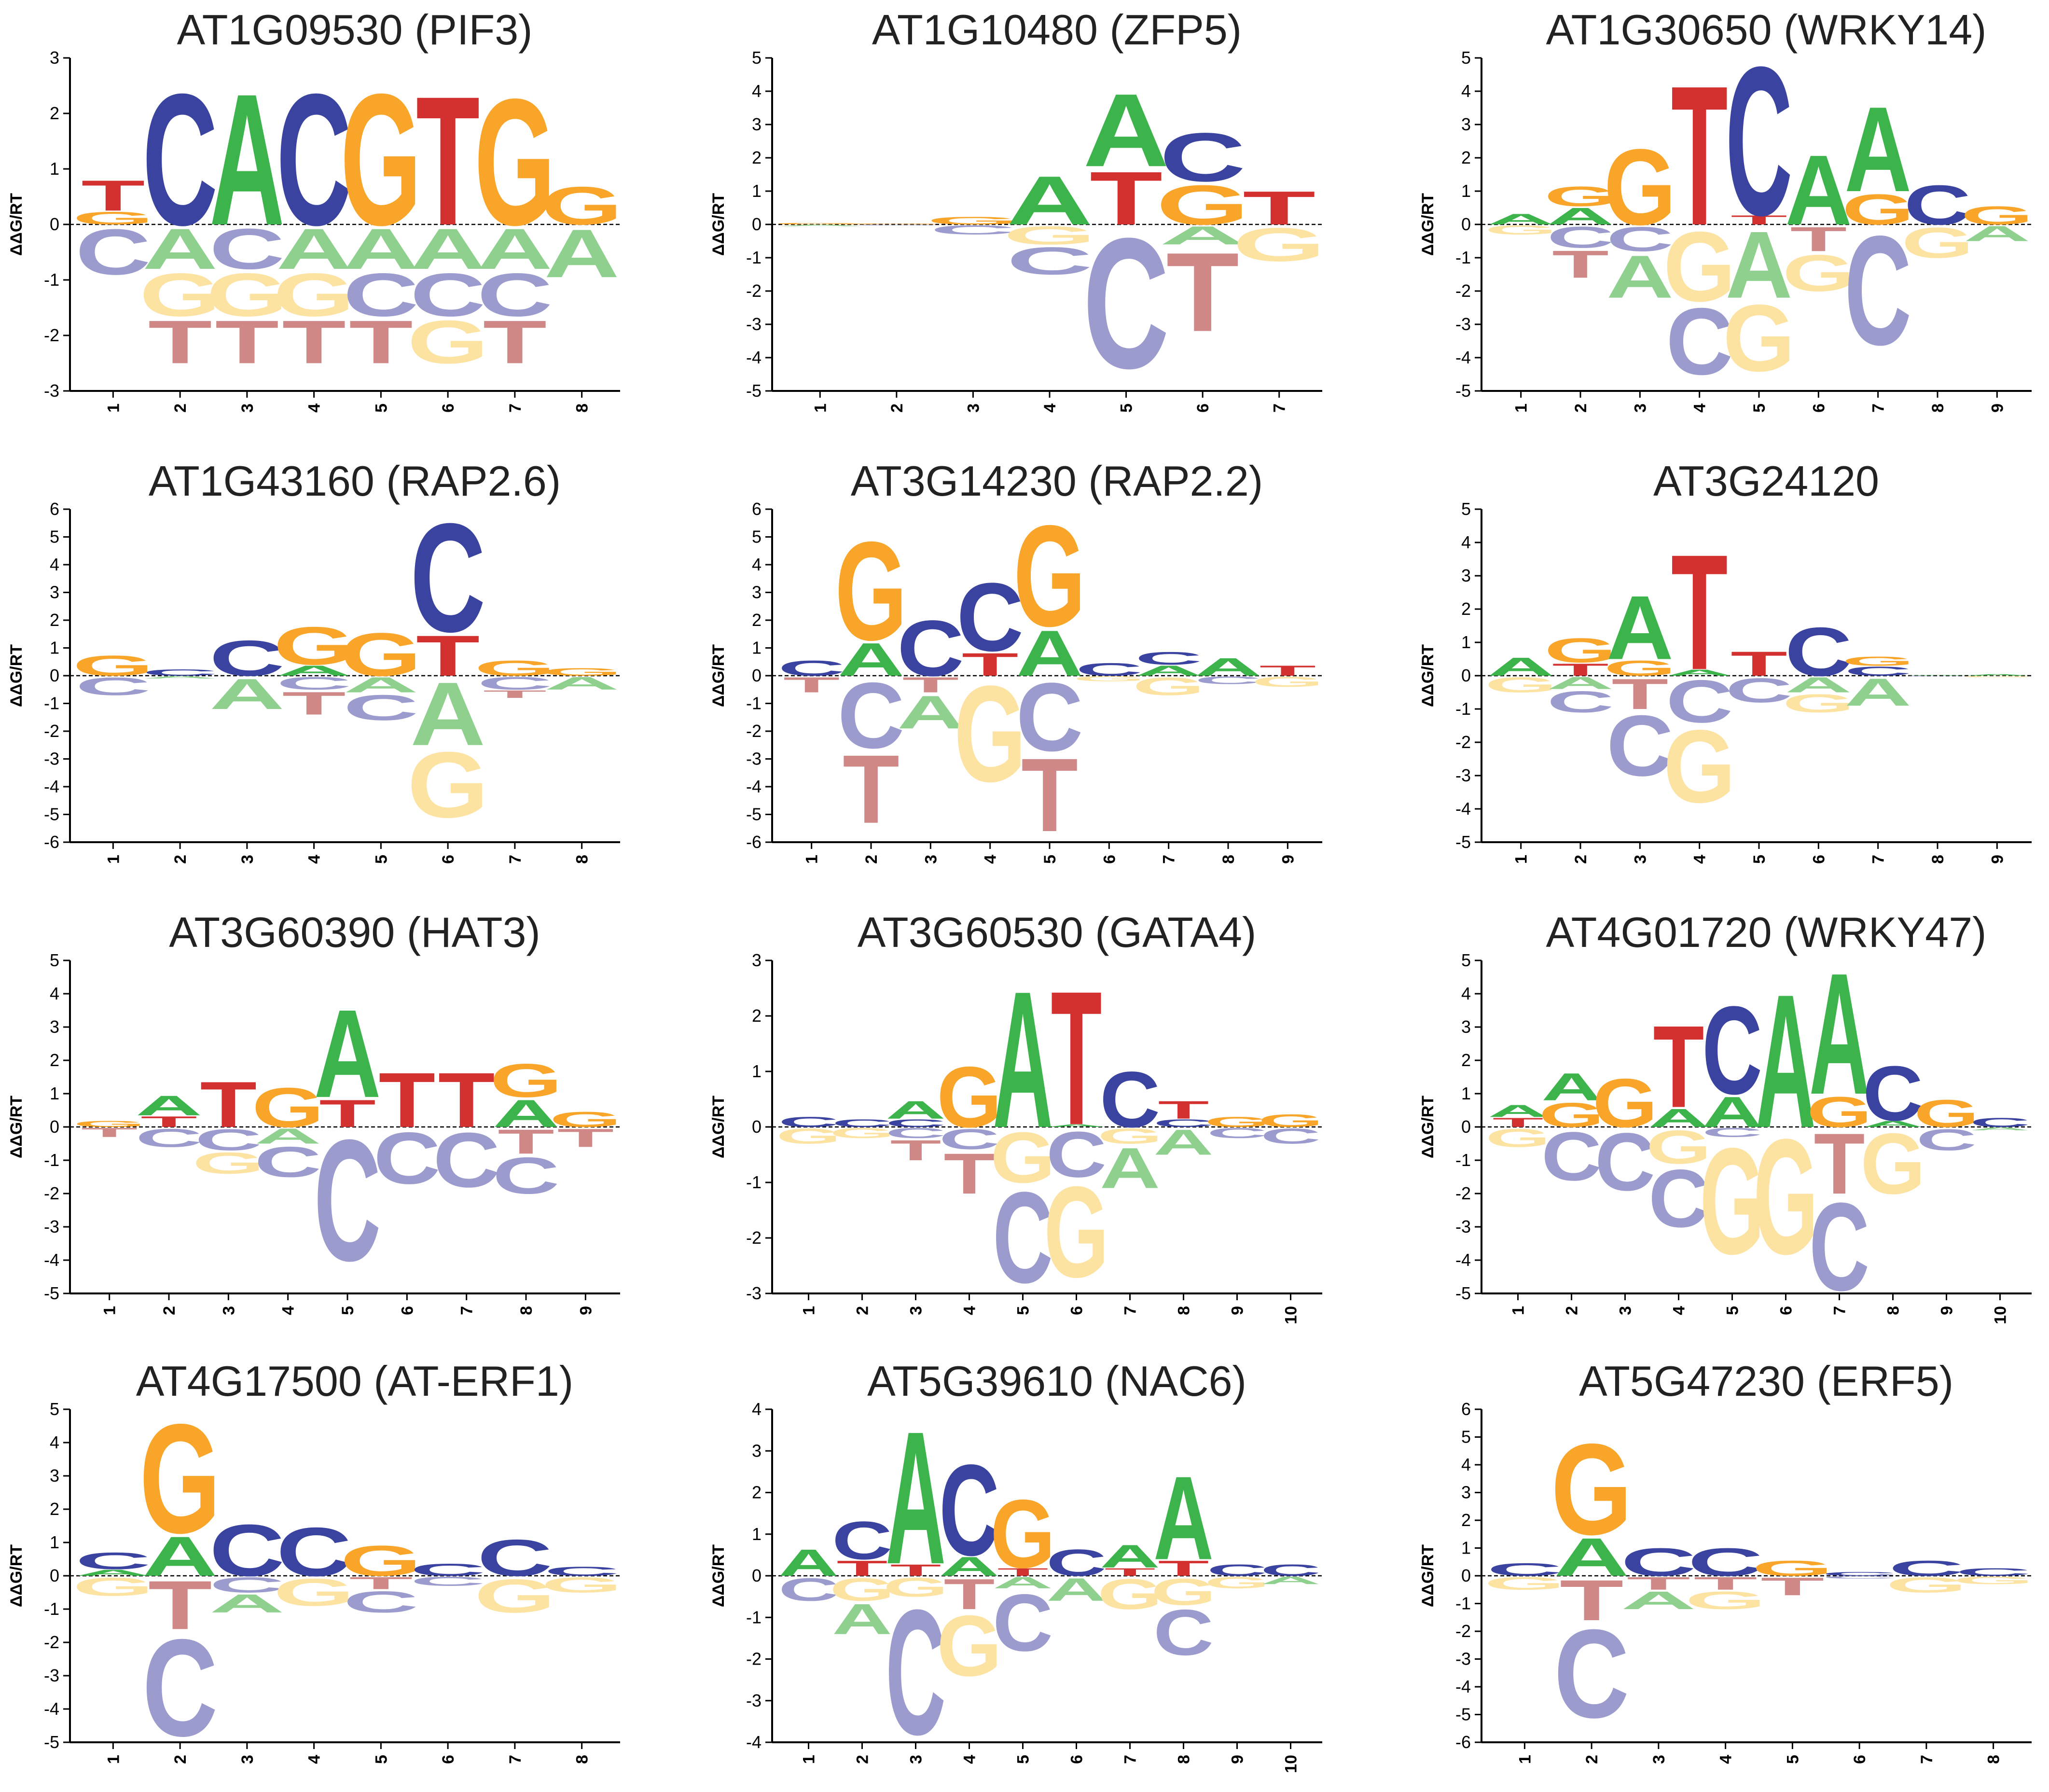 This screenshot has width=2049, height=1792. What do you see at coordinates (355, 30) in the screenshot?
I see `panel-title: AT1G09530 (PIF3)` at bounding box center [355, 30].